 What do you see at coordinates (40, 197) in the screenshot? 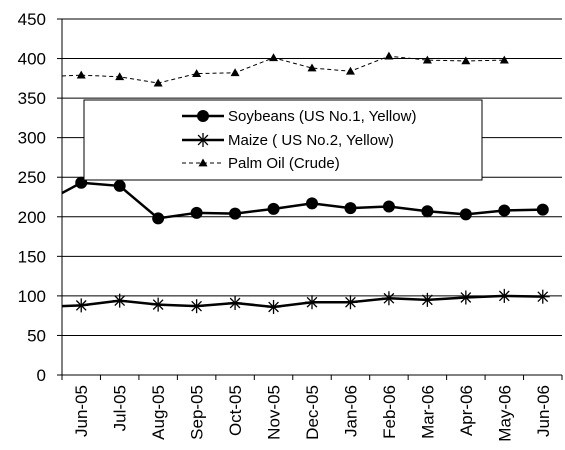
I see `y-axis-ticks: 0 50 100 150 200 250 300 350 400 450` at bounding box center [40, 197].